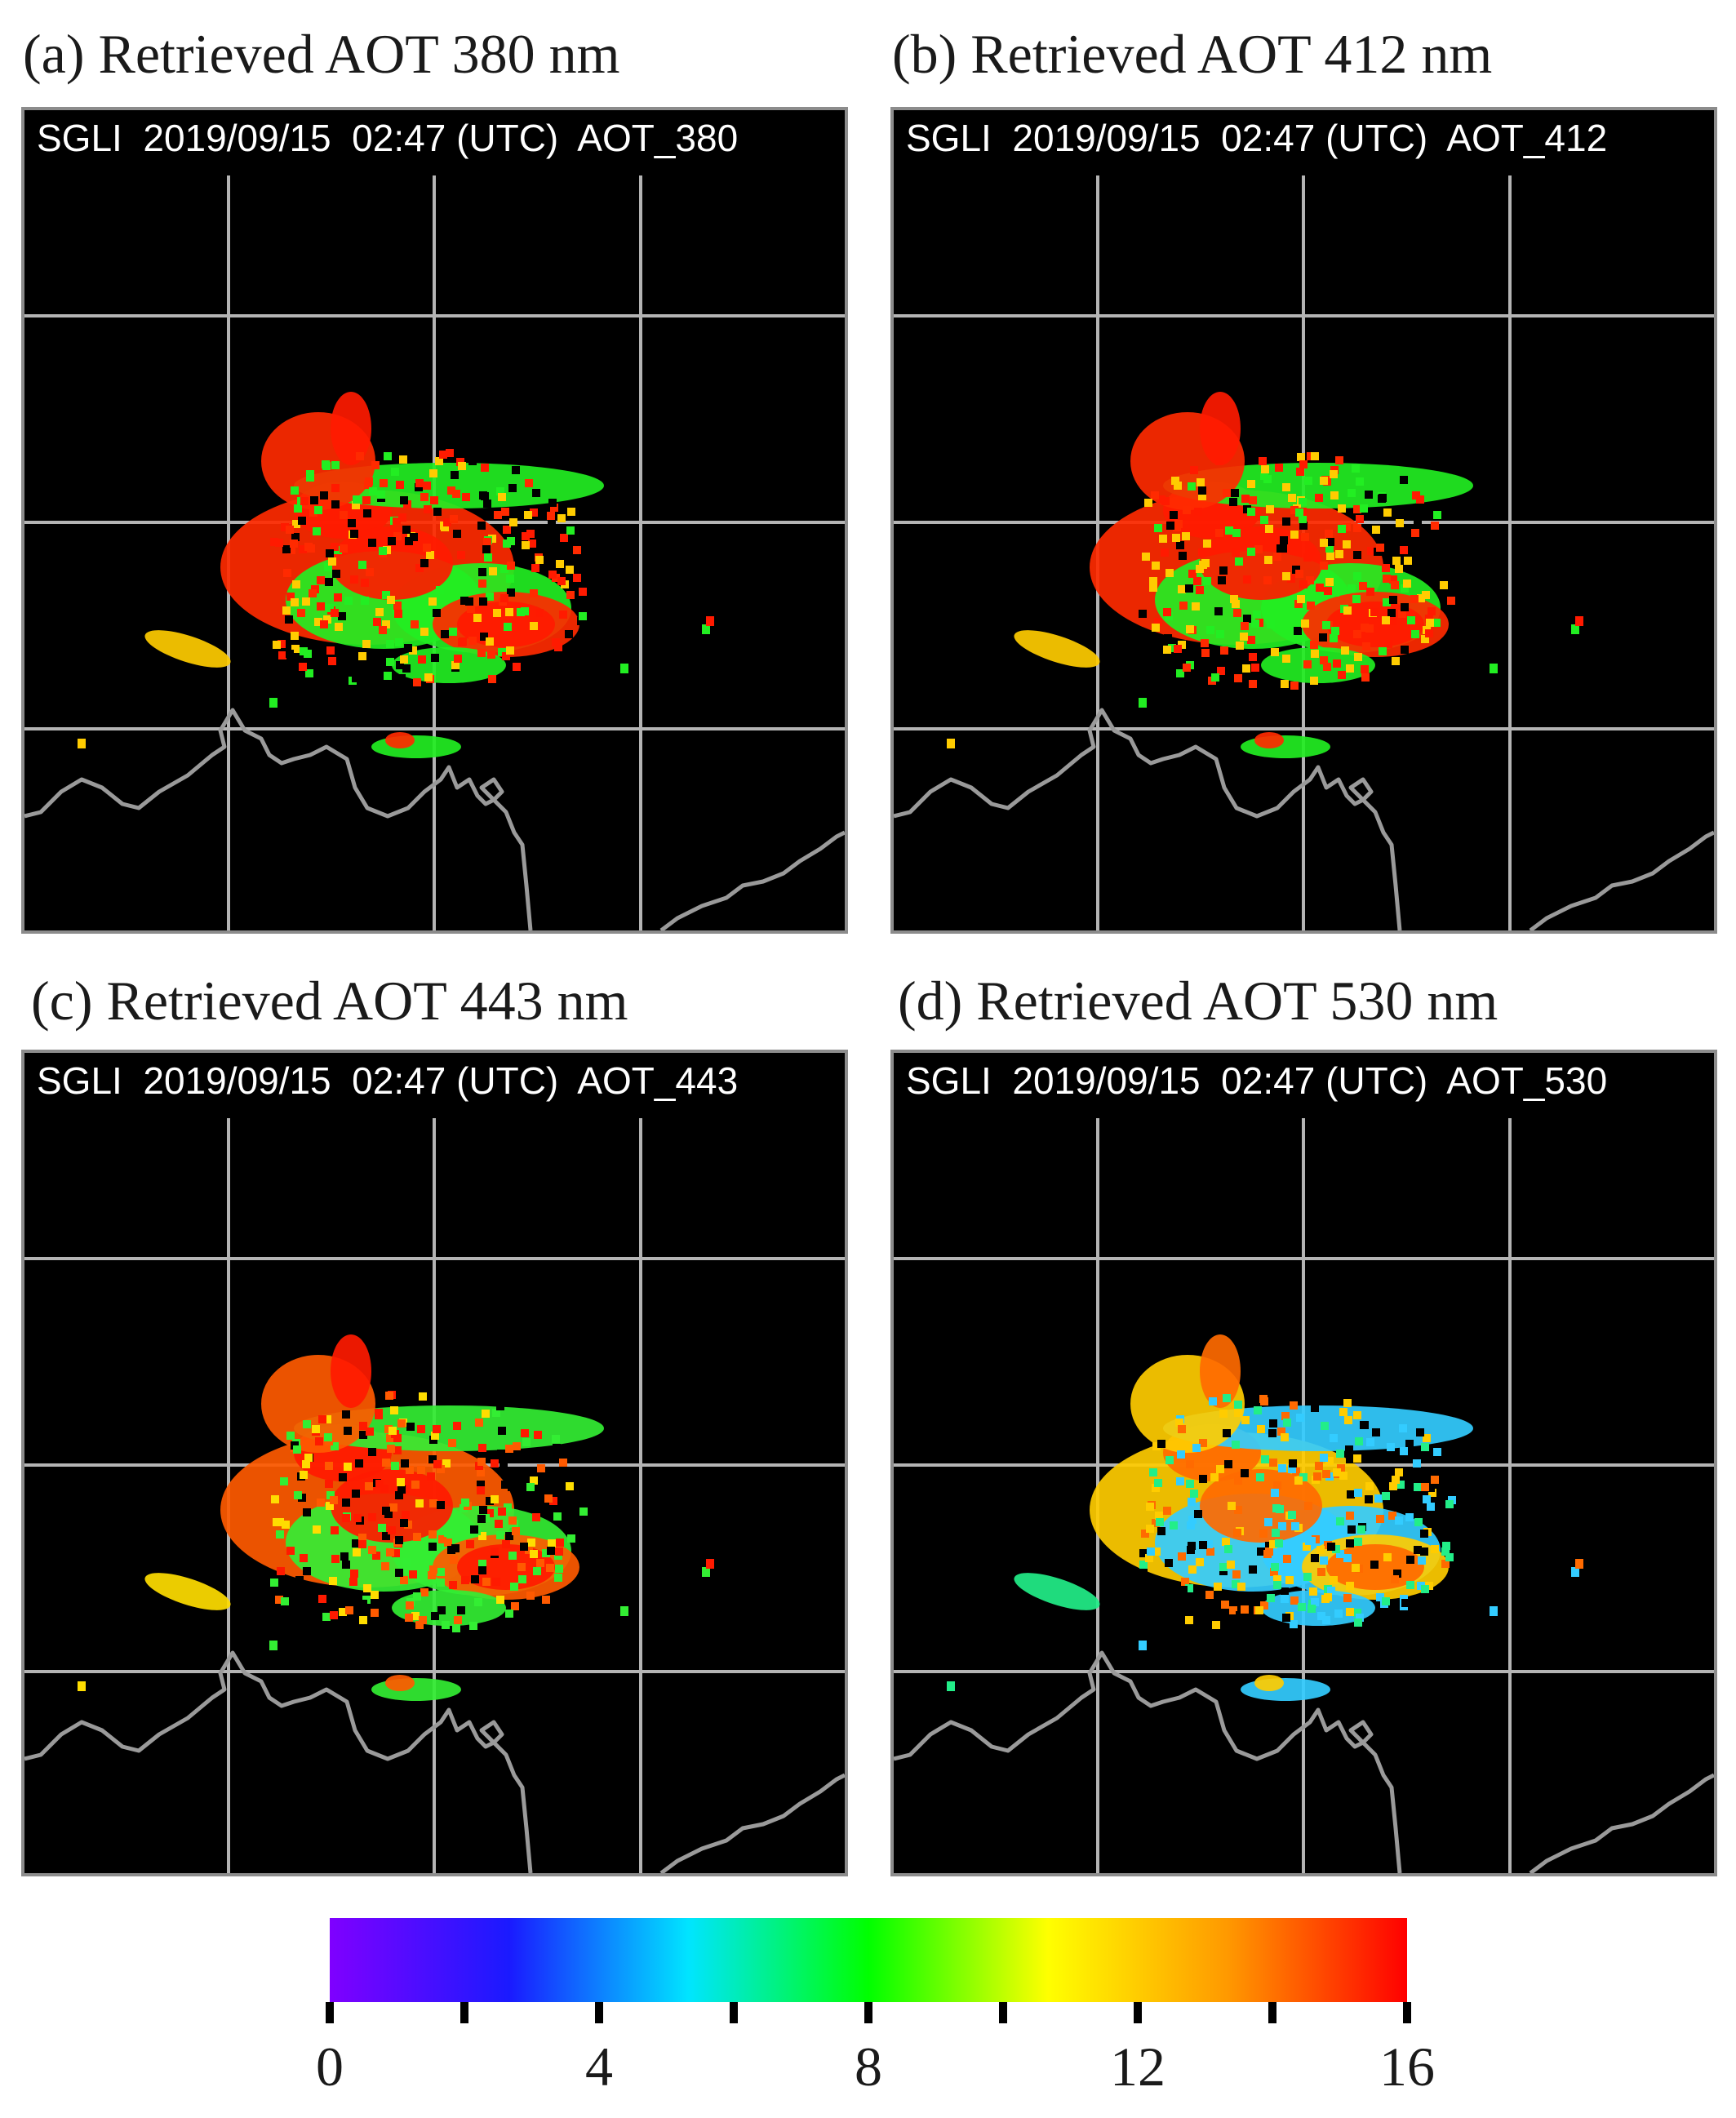  Describe the element at coordinates (1057, 649) in the screenshot. I see `plume-region` at that location.